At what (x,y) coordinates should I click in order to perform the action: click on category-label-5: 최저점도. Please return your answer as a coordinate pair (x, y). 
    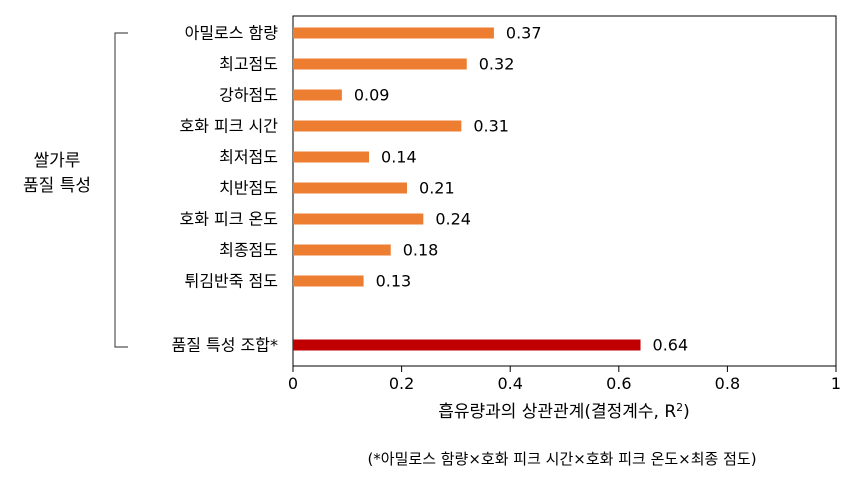
    Looking at the image, I should click on (248, 157).